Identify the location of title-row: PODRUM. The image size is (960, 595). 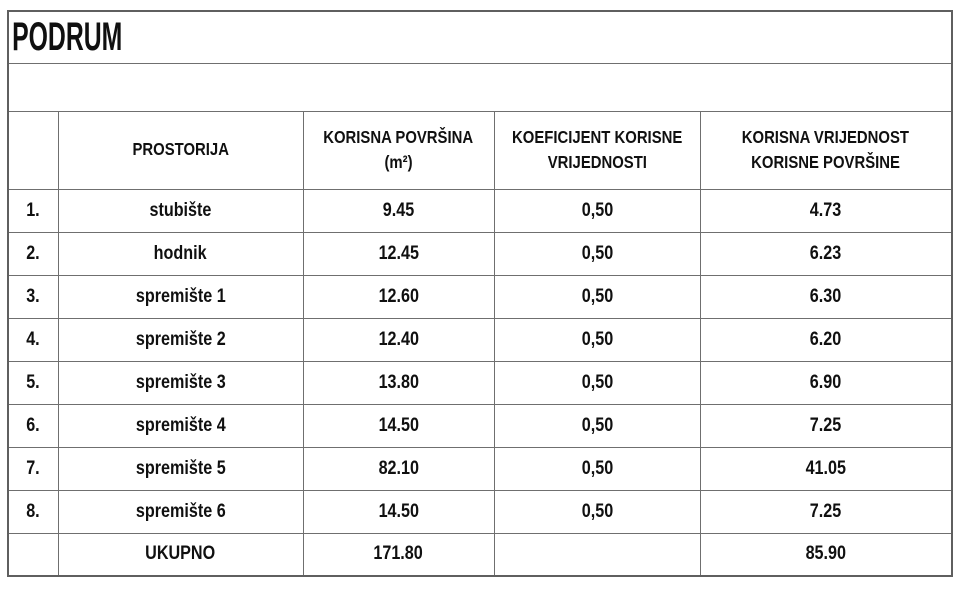
(480, 37).